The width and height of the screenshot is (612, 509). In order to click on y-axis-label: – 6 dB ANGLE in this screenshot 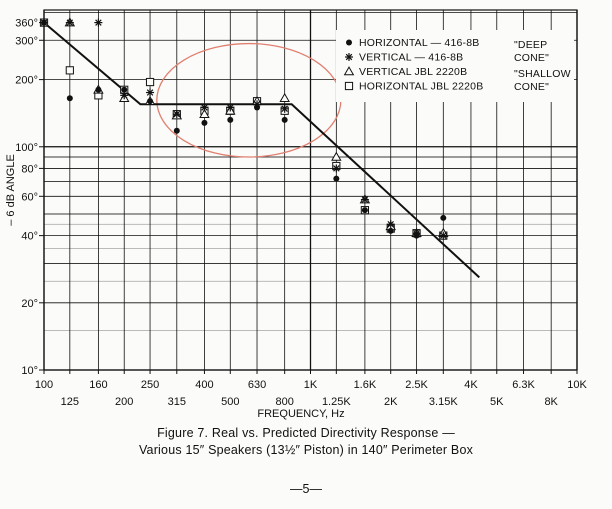, I will do `click(11, 190)`.